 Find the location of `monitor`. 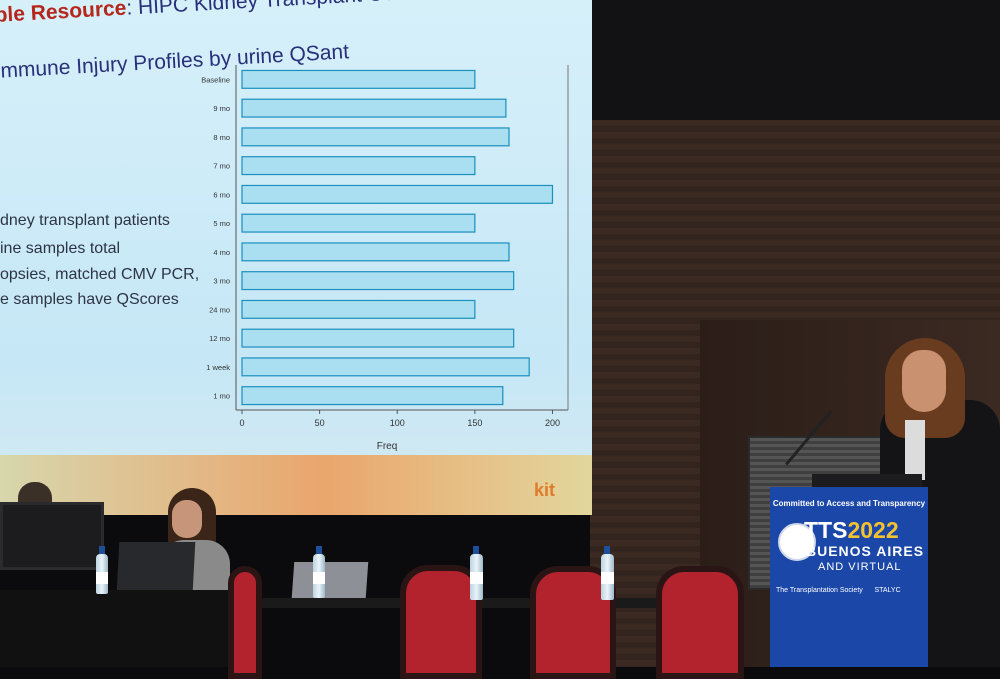

monitor is located at coordinates (52, 536).